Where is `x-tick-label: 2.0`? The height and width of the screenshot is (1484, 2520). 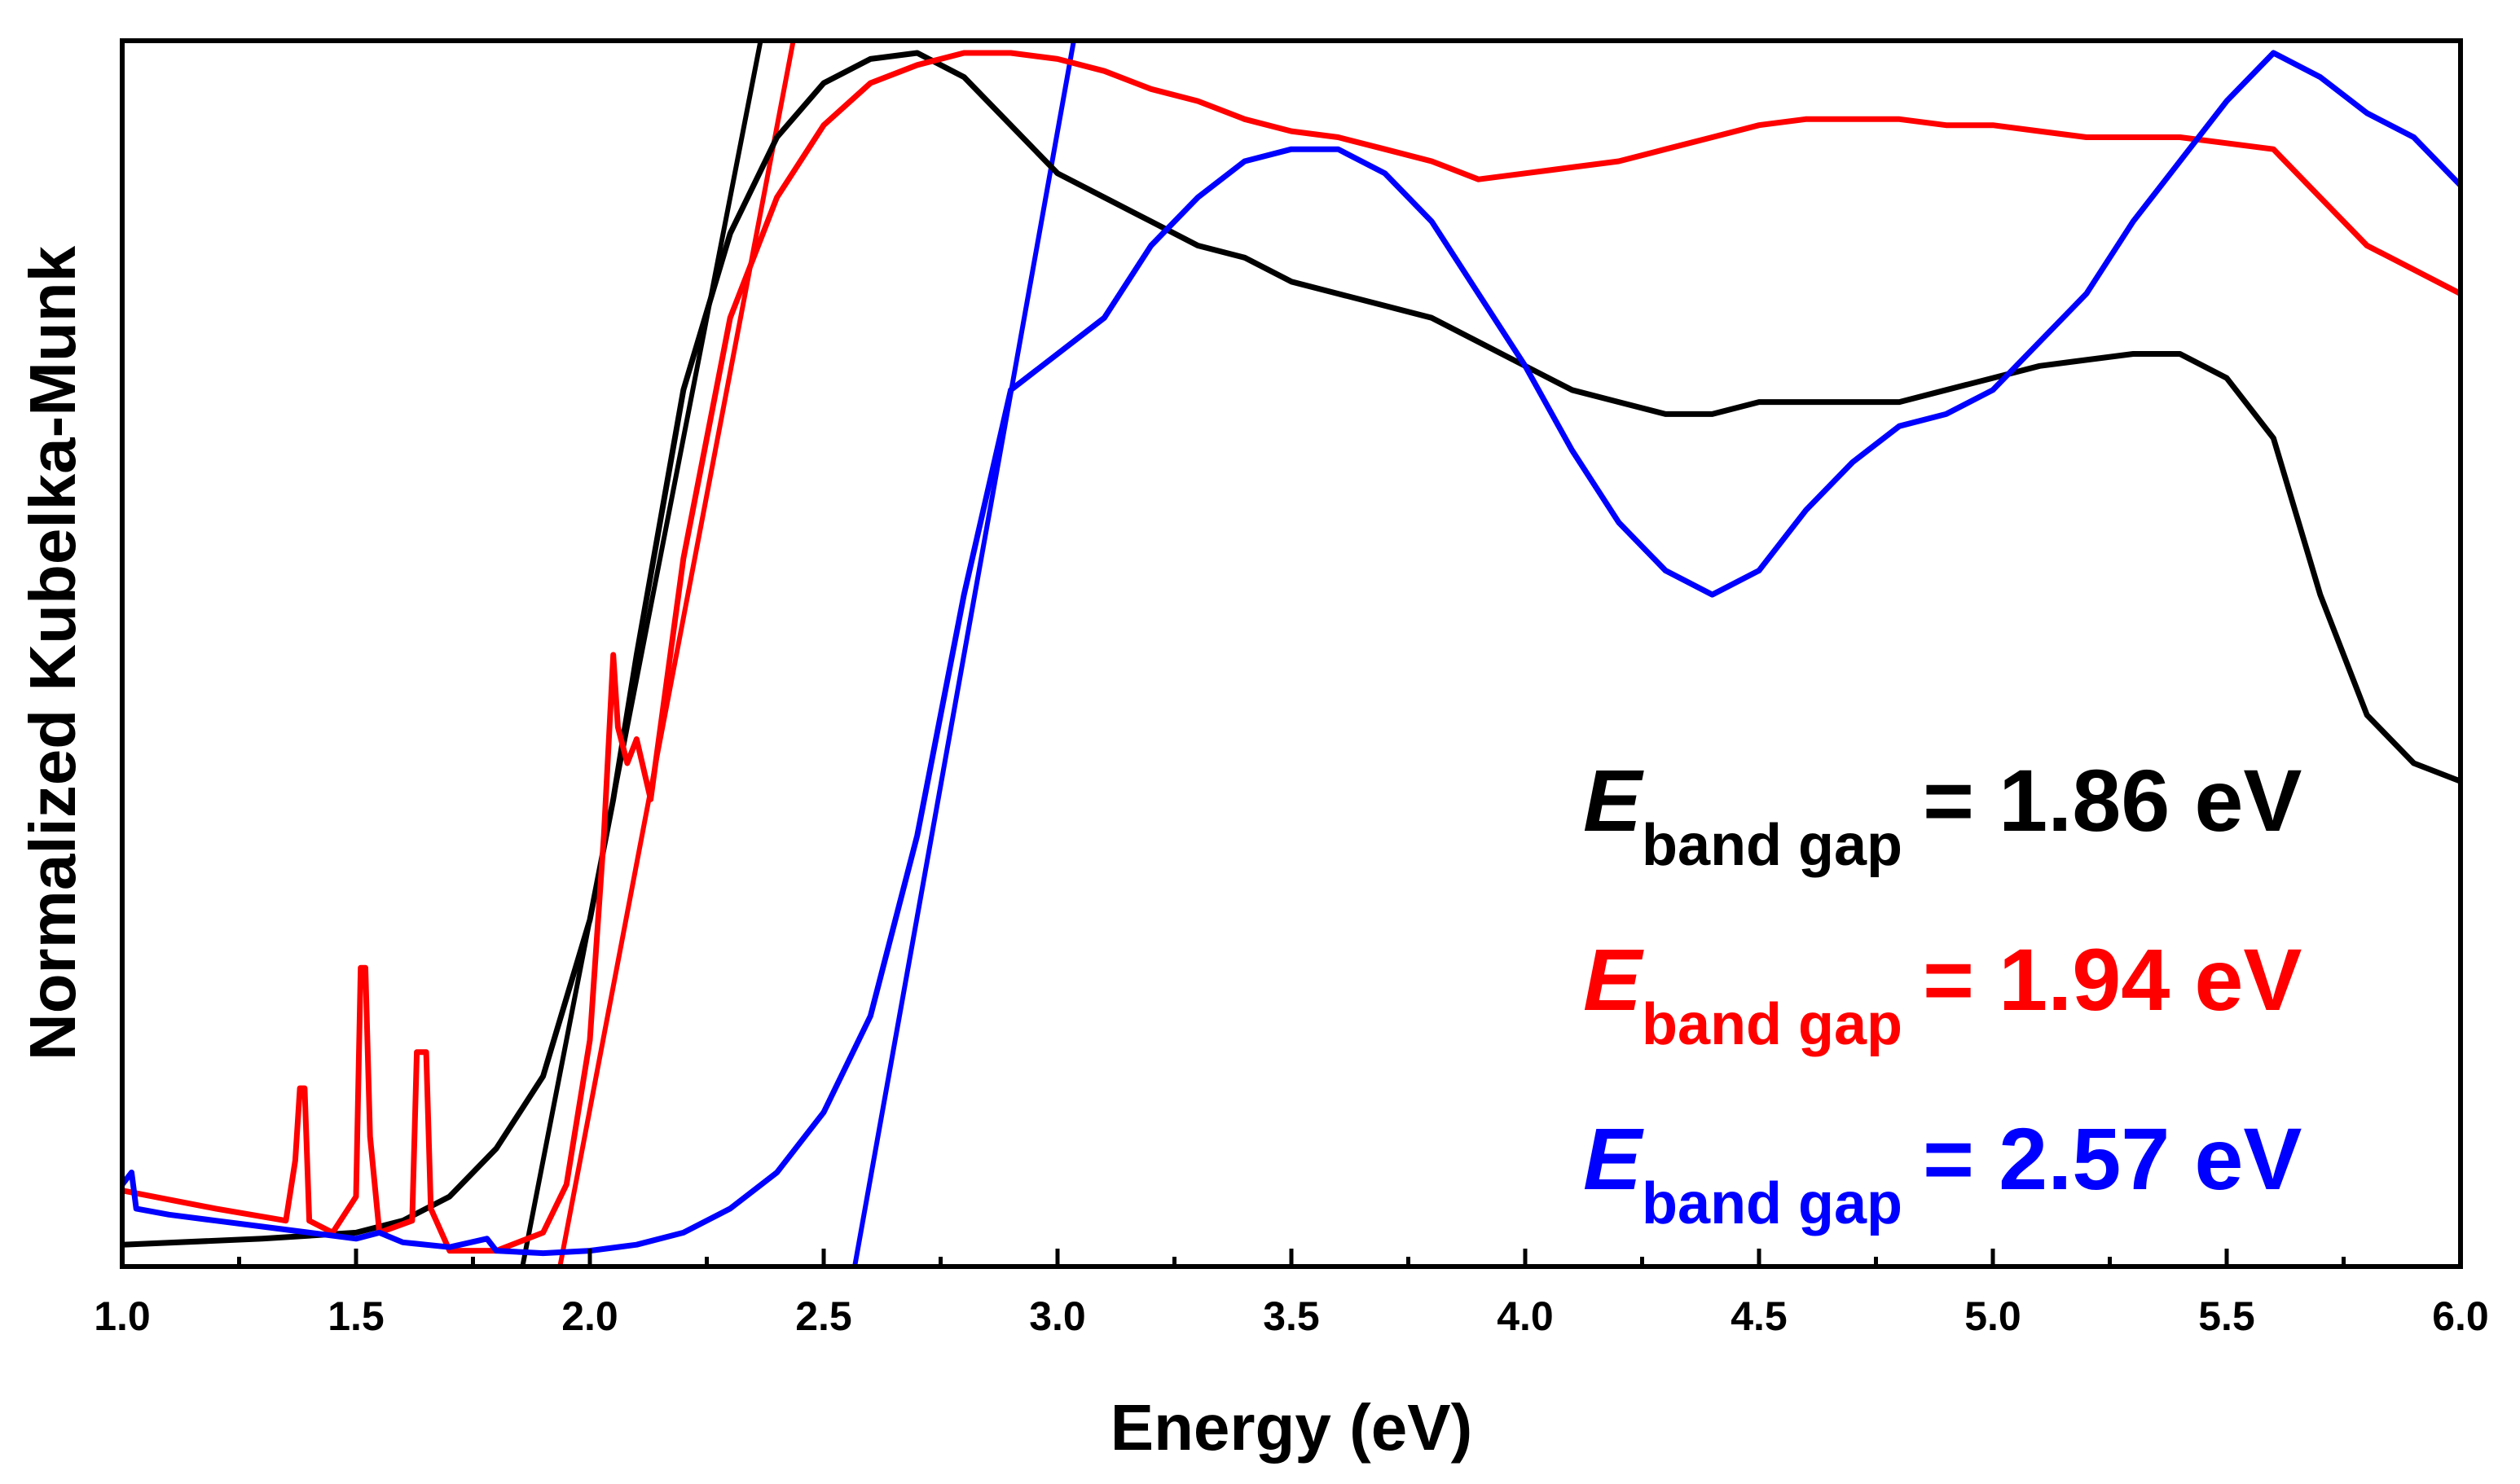
x-tick-label: 2.0 is located at coordinates (590, 1316).